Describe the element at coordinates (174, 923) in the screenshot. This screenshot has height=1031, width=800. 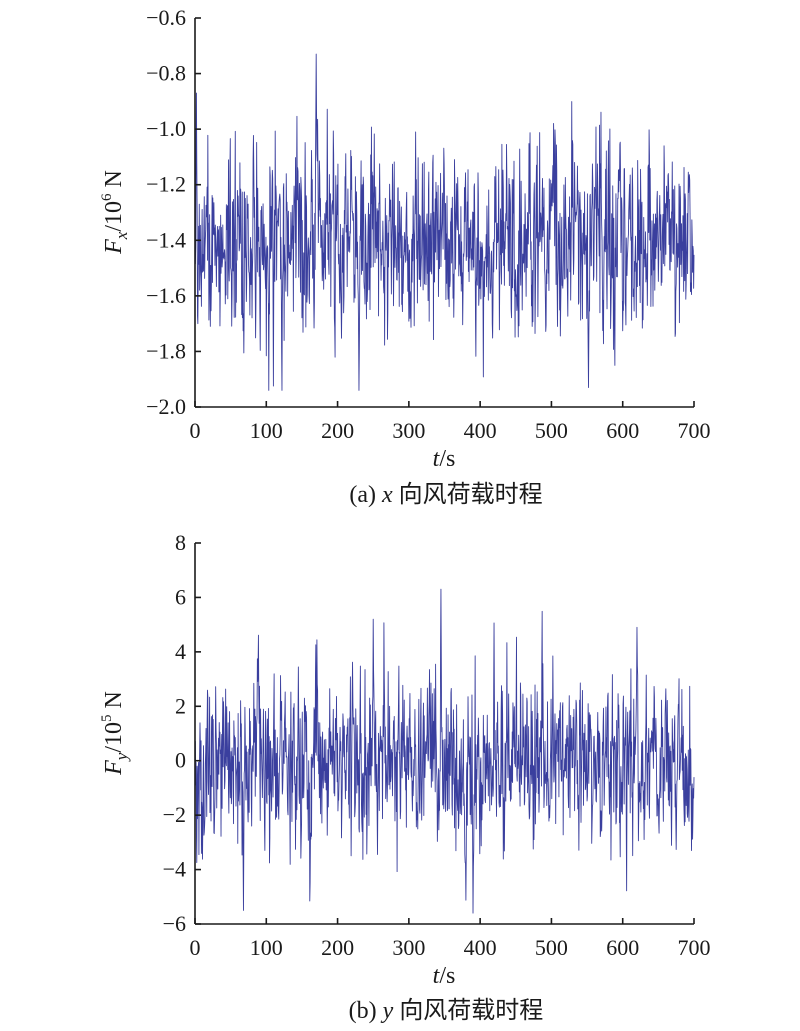
I see `y-tick-label: −6` at that location.